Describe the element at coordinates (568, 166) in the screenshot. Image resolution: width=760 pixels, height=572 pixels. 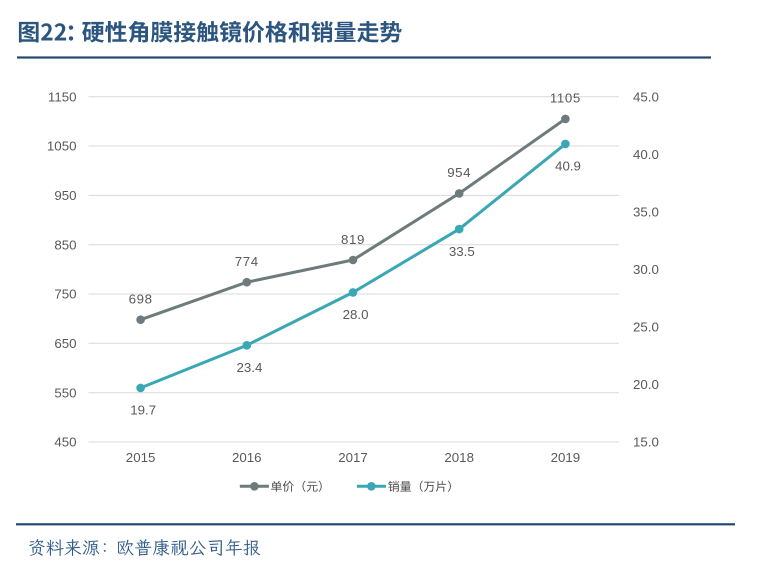
I see `svg-text: 40.9` at that location.